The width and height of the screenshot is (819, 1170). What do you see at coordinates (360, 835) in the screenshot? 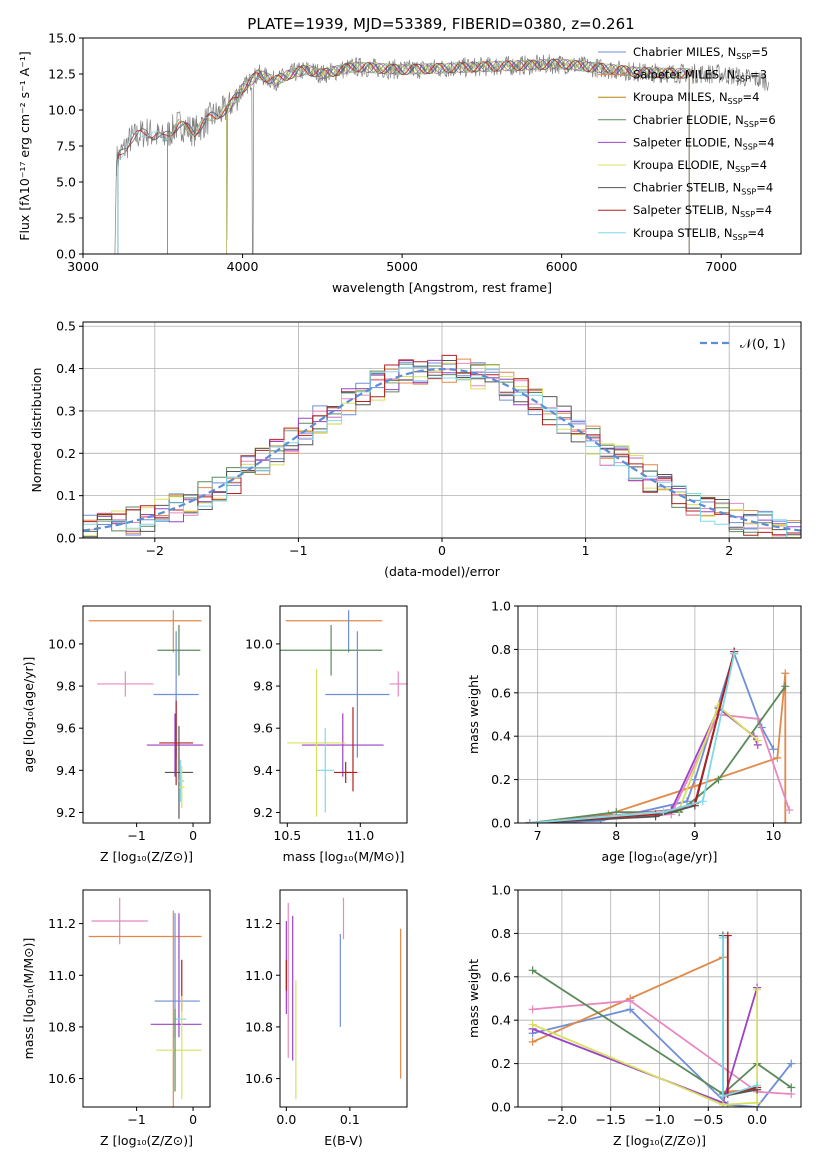
I see `x-tick-label: 11.0` at bounding box center [360, 835].